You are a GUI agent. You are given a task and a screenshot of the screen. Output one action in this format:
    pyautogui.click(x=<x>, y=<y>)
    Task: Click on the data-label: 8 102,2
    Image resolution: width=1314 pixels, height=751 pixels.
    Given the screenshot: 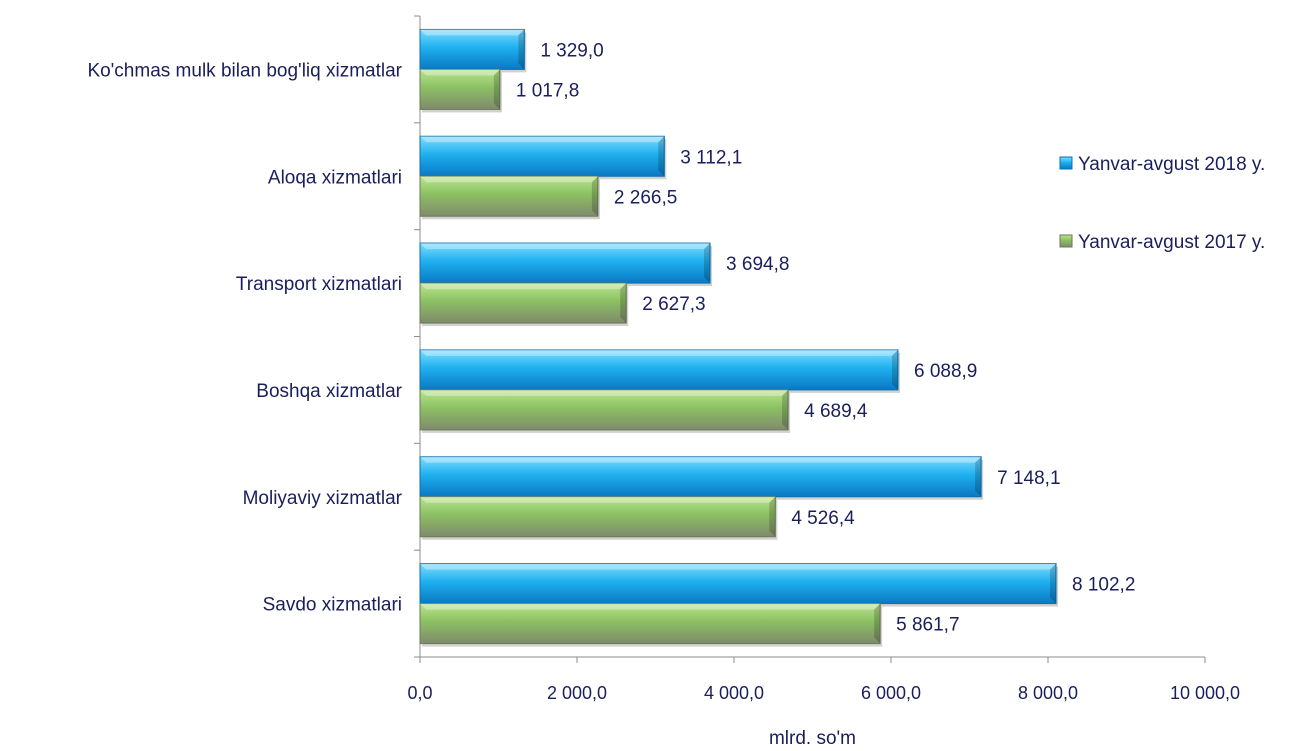 What is the action you would take?
    pyautogui.click(x=1103, y=585)
    